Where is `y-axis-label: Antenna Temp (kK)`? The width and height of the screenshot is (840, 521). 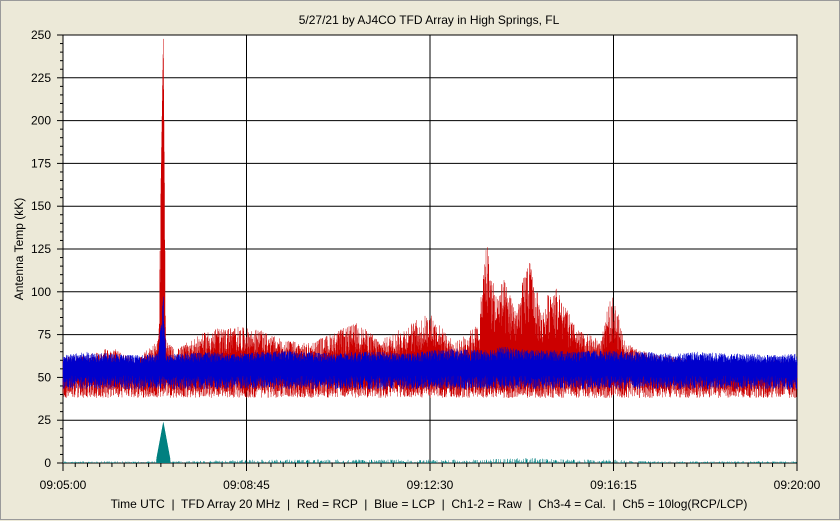 y-axis-label: Antenna Temp (kK) is located at coordinates (19, 249).